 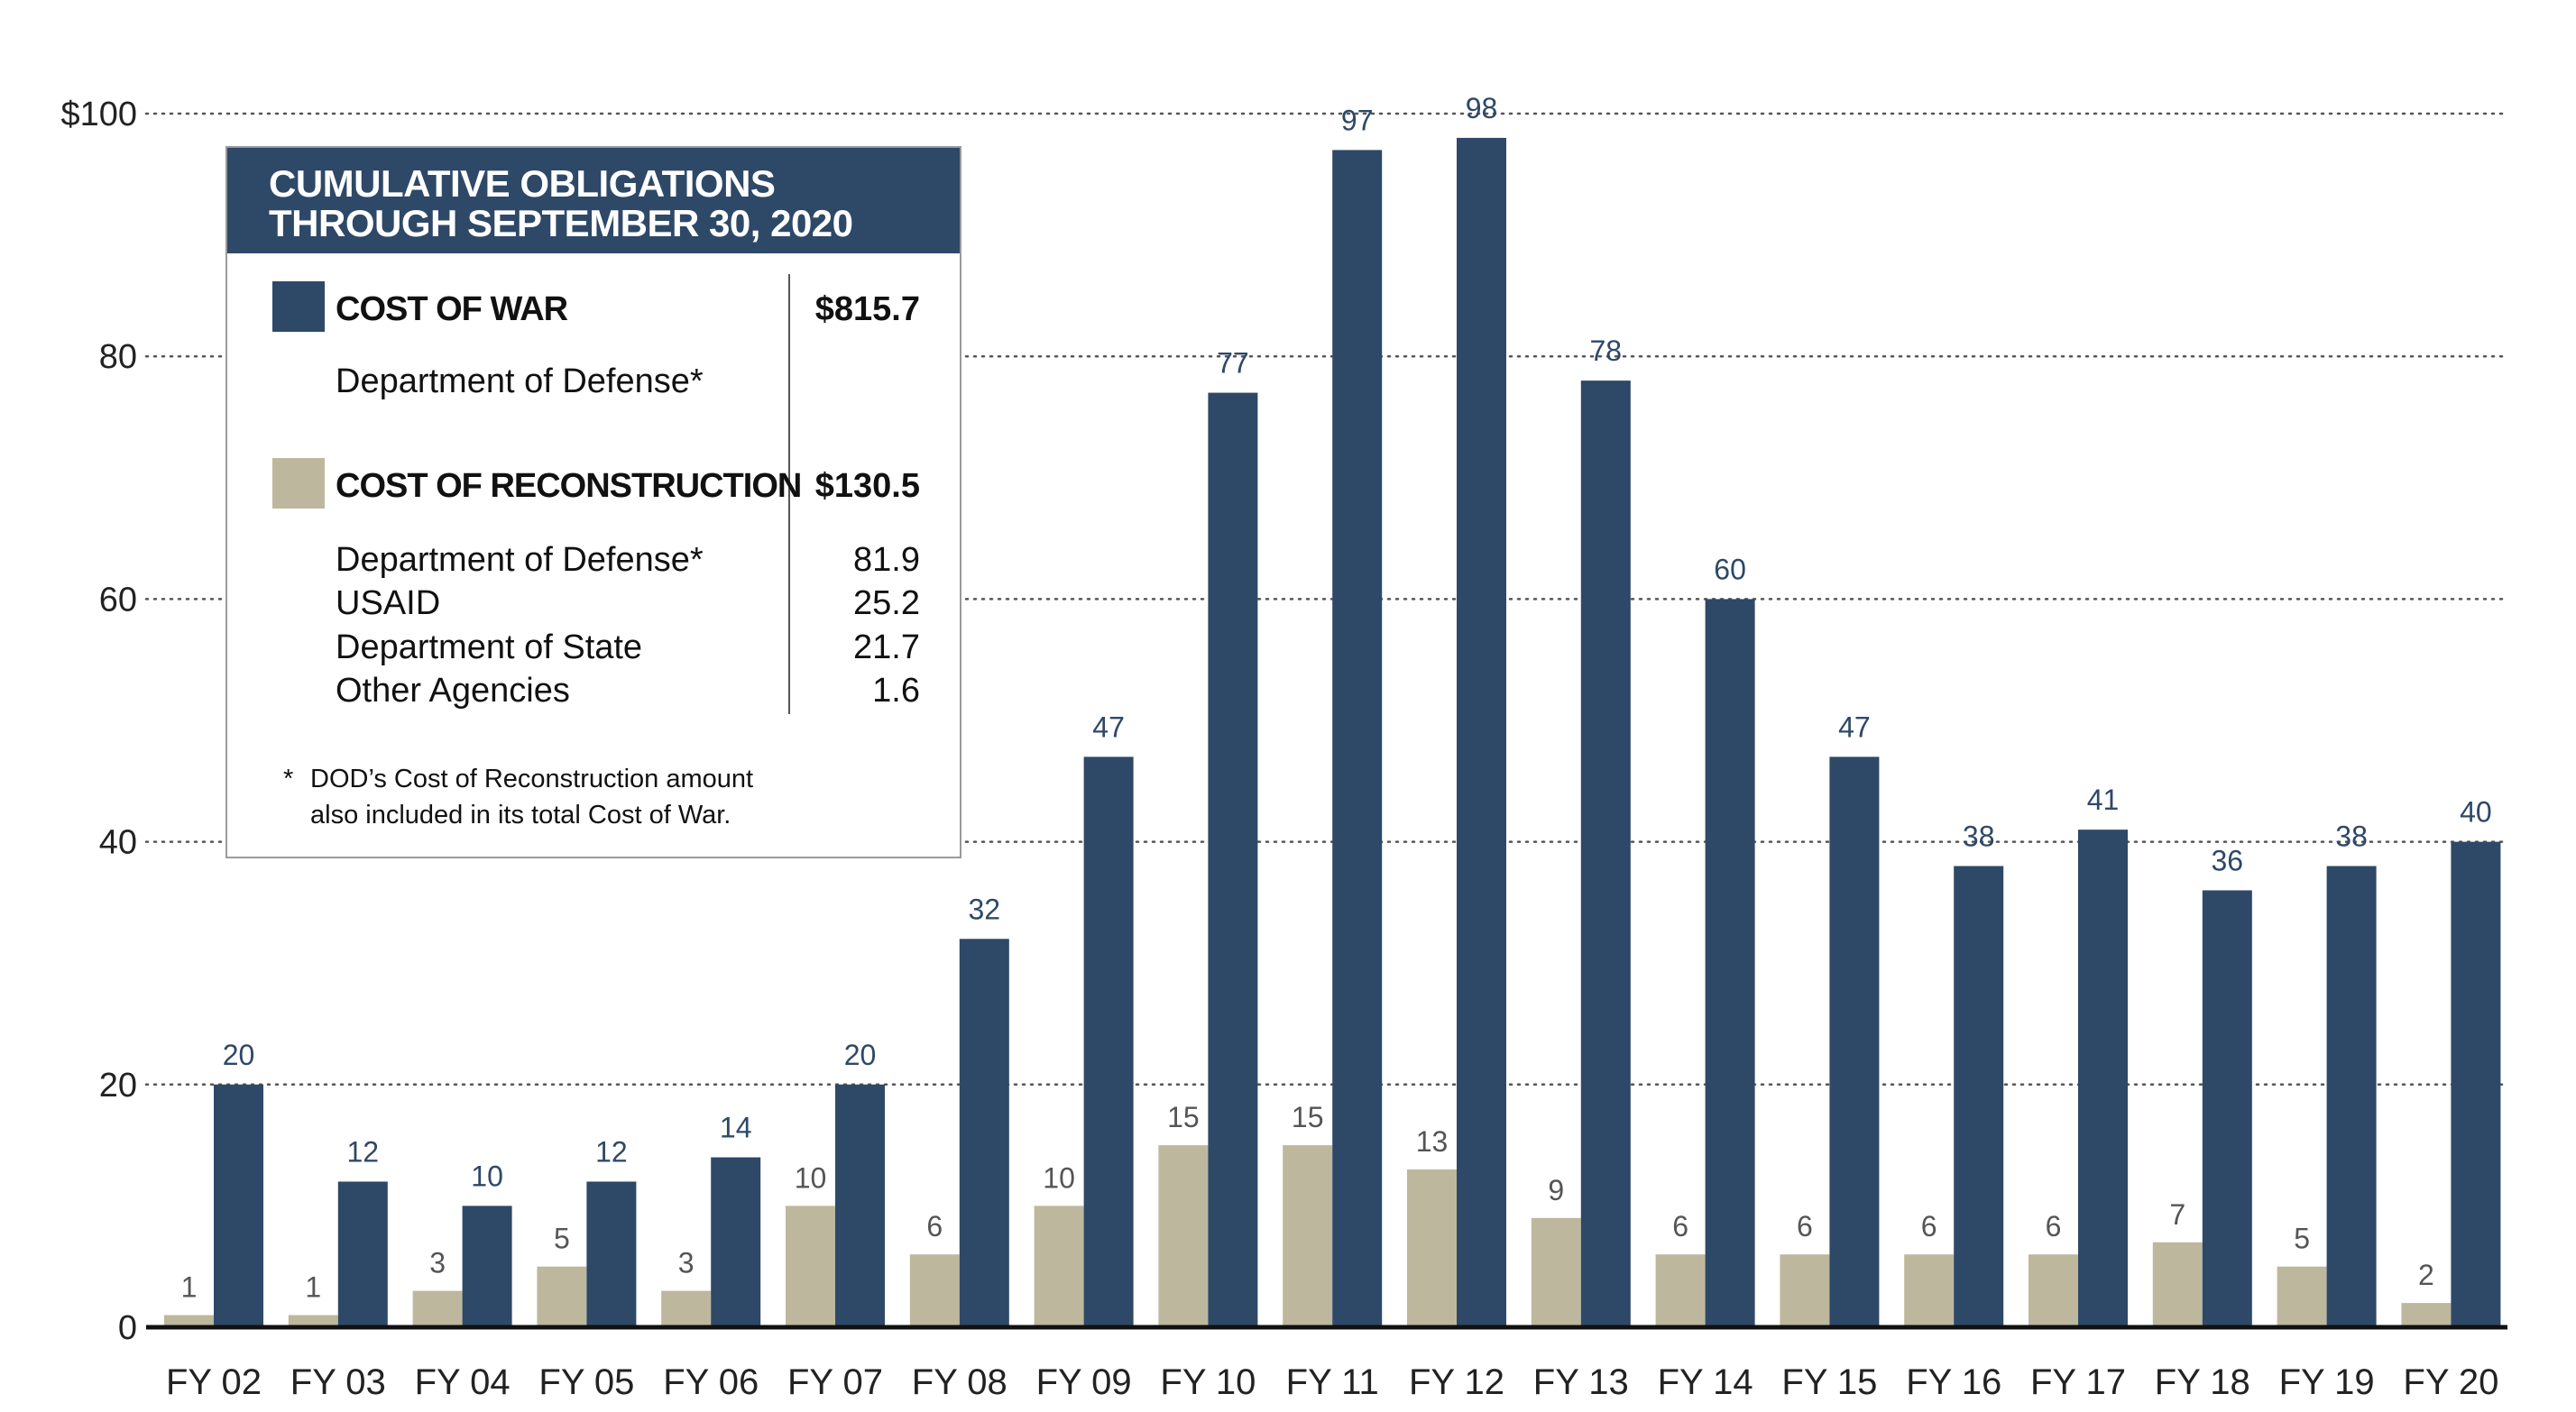 I want to click on legend-row-rec-other: Other Agencies 1.6, so click(x=593, y=691).